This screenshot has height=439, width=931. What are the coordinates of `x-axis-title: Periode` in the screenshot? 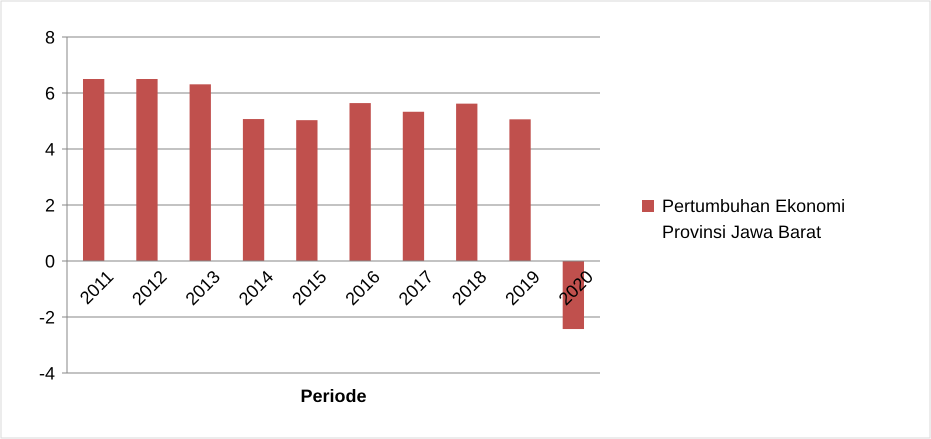 It's located at (333, 396).